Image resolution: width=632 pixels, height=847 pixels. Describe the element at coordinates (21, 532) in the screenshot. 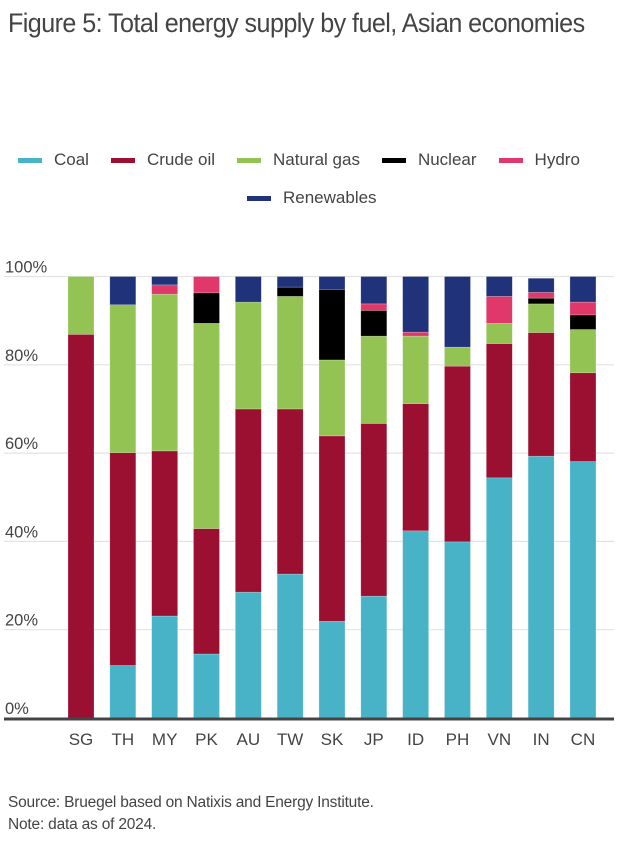

I see `y-tick-label: 40%` at that location.